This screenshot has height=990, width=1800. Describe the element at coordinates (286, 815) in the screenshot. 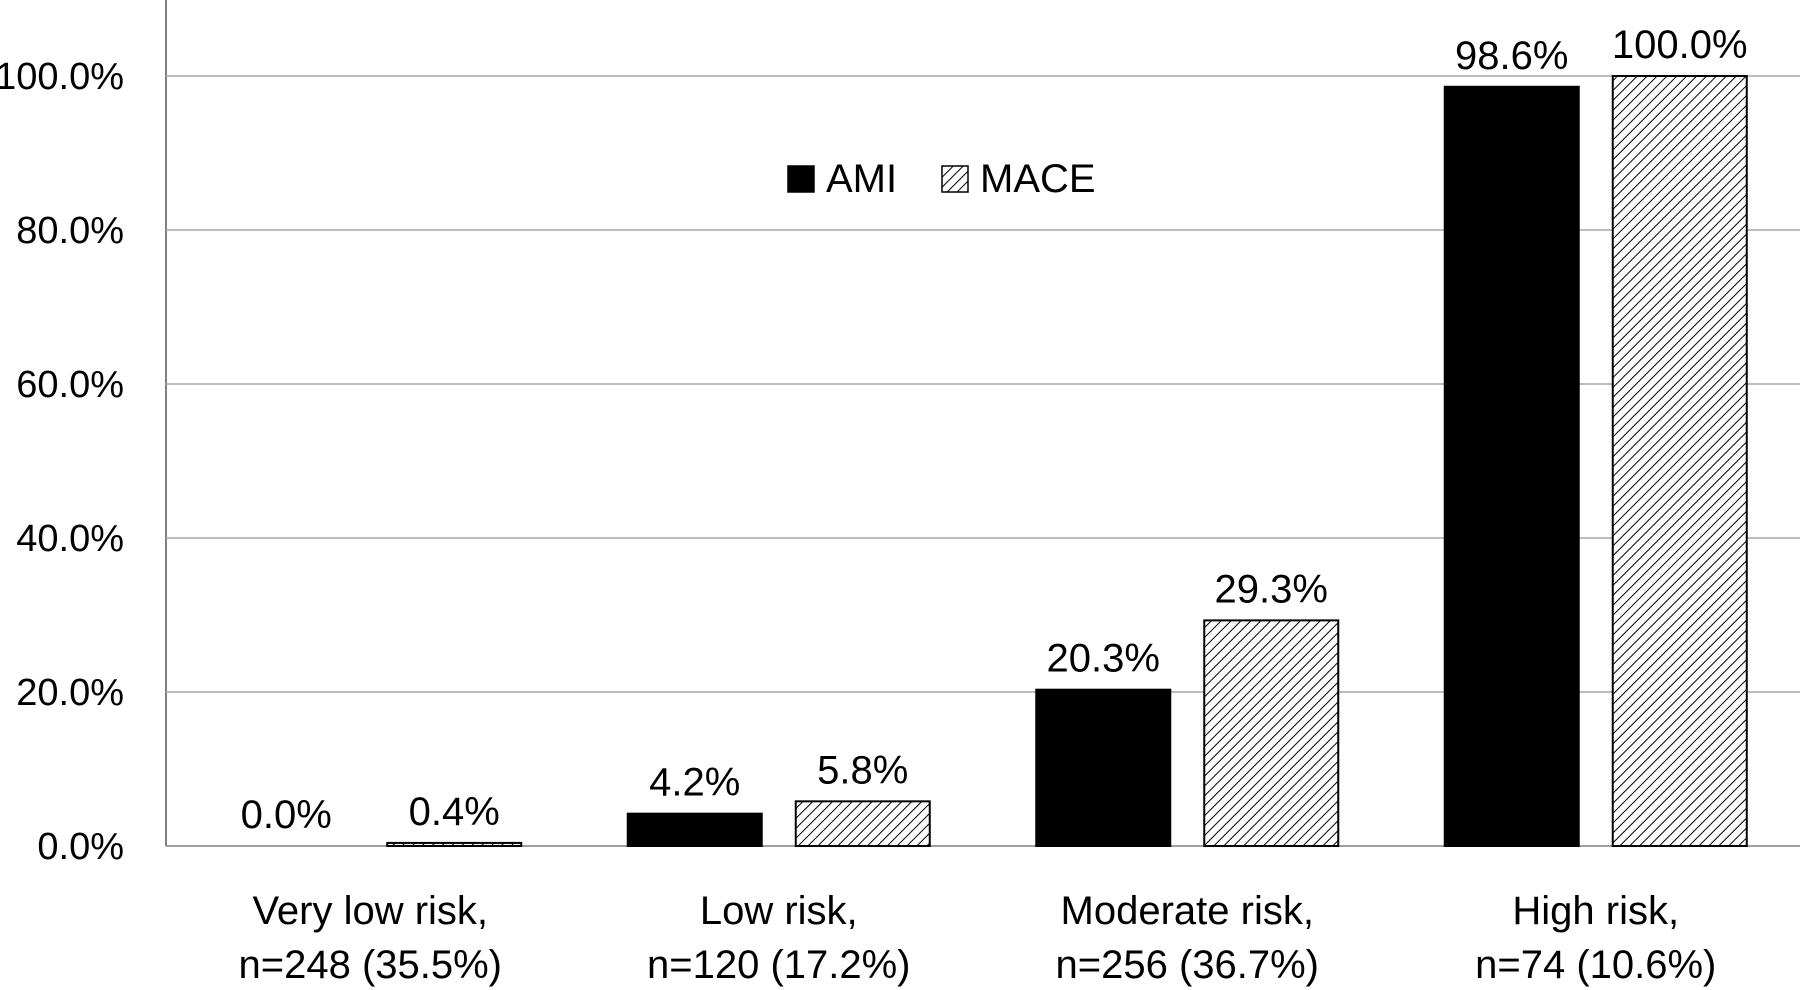

I see `data-label-ami: 0.0%` at that location.